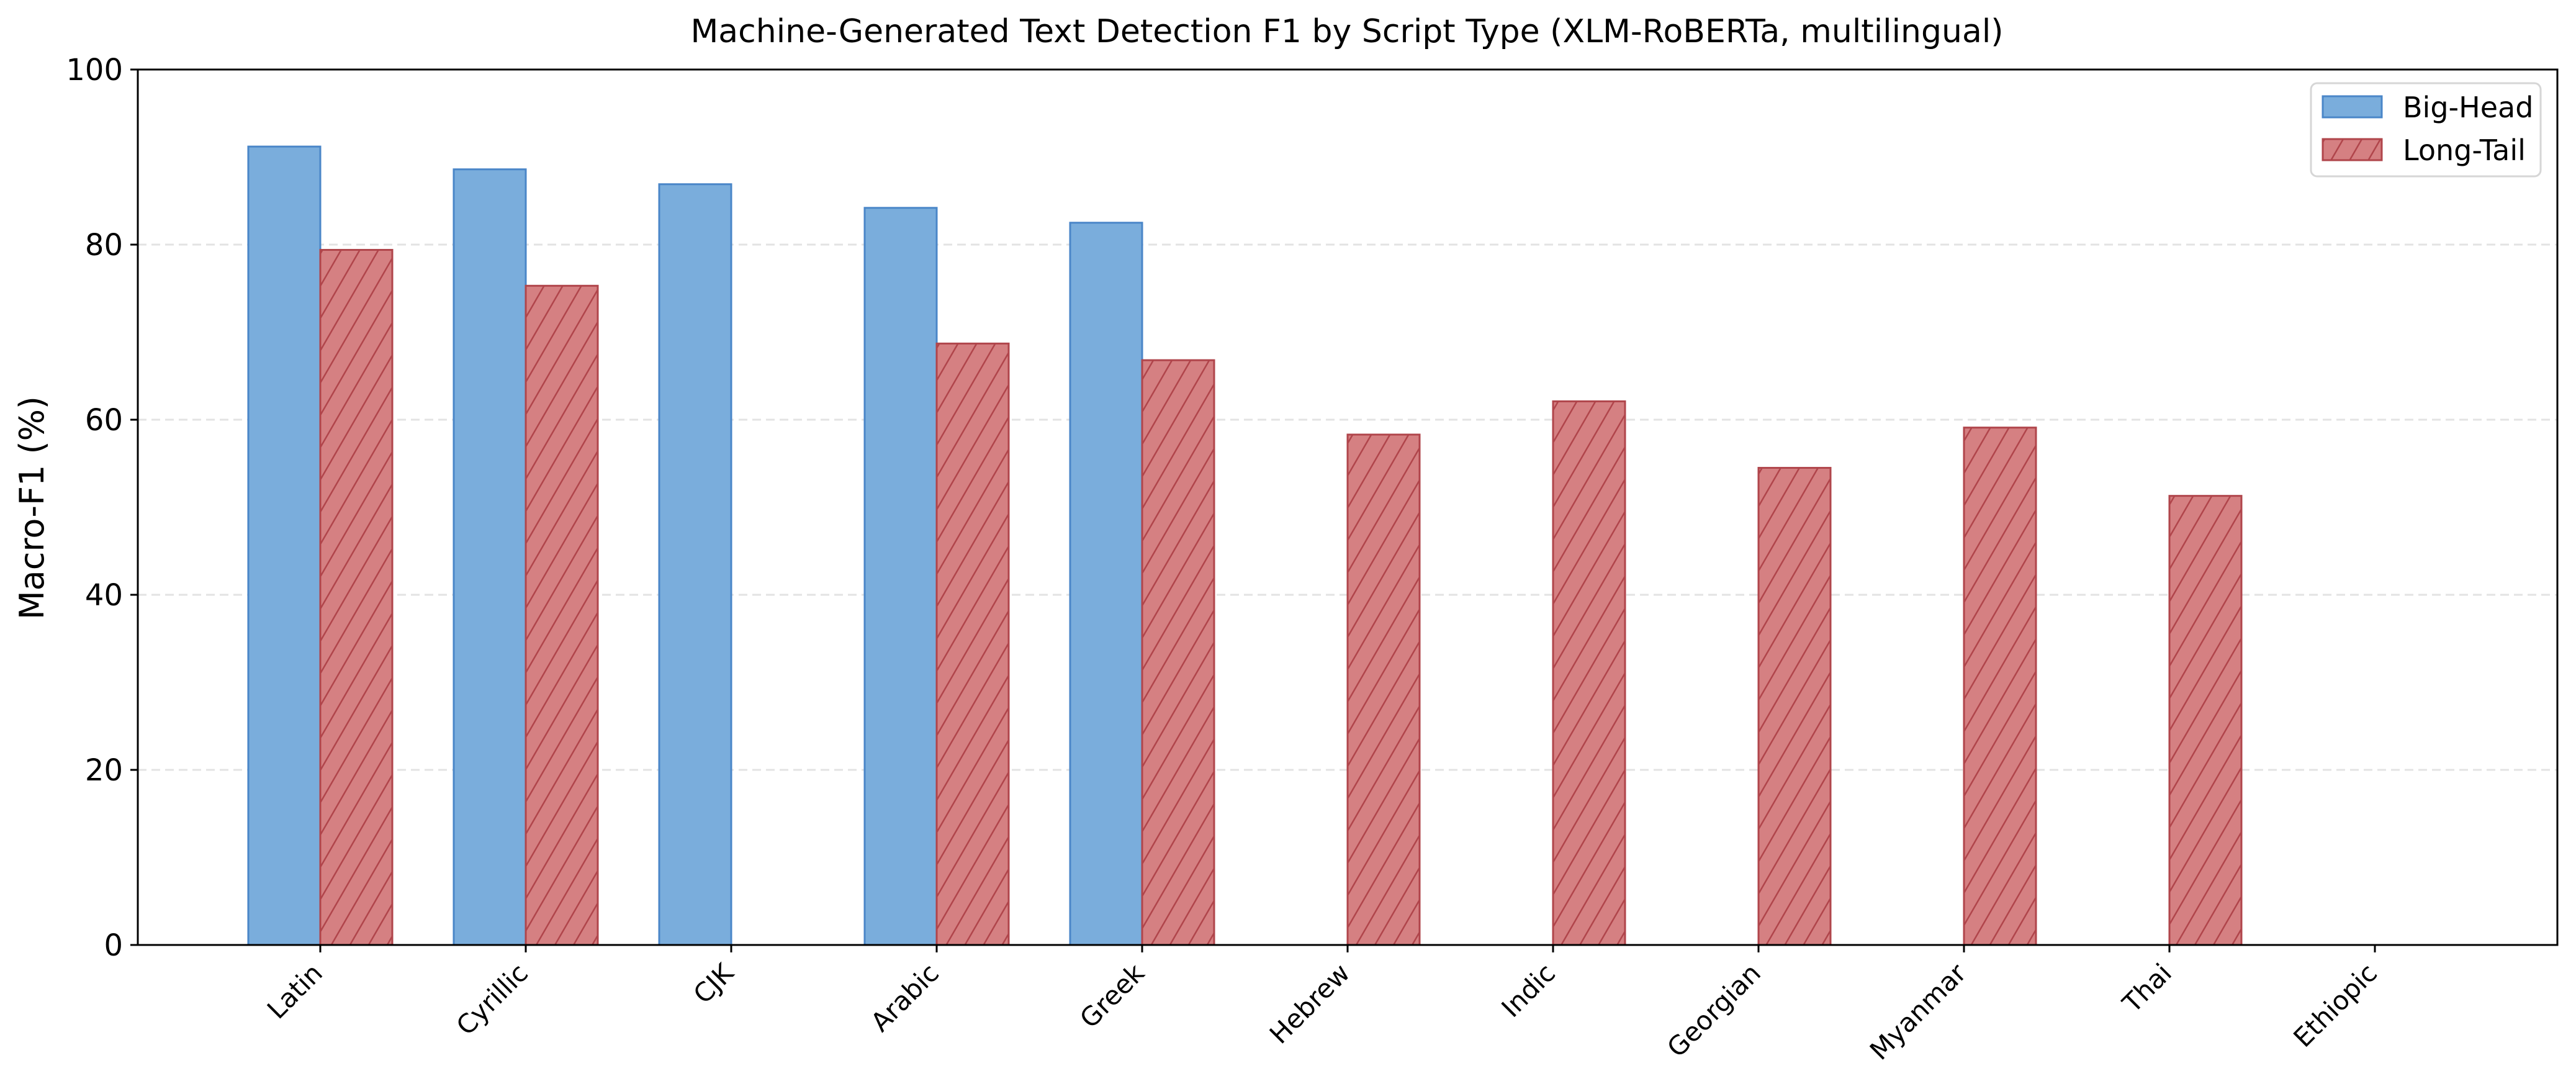 The image size is (2576, 1089). I want to click on x-tick-label: Thai, so click(2146, 988).